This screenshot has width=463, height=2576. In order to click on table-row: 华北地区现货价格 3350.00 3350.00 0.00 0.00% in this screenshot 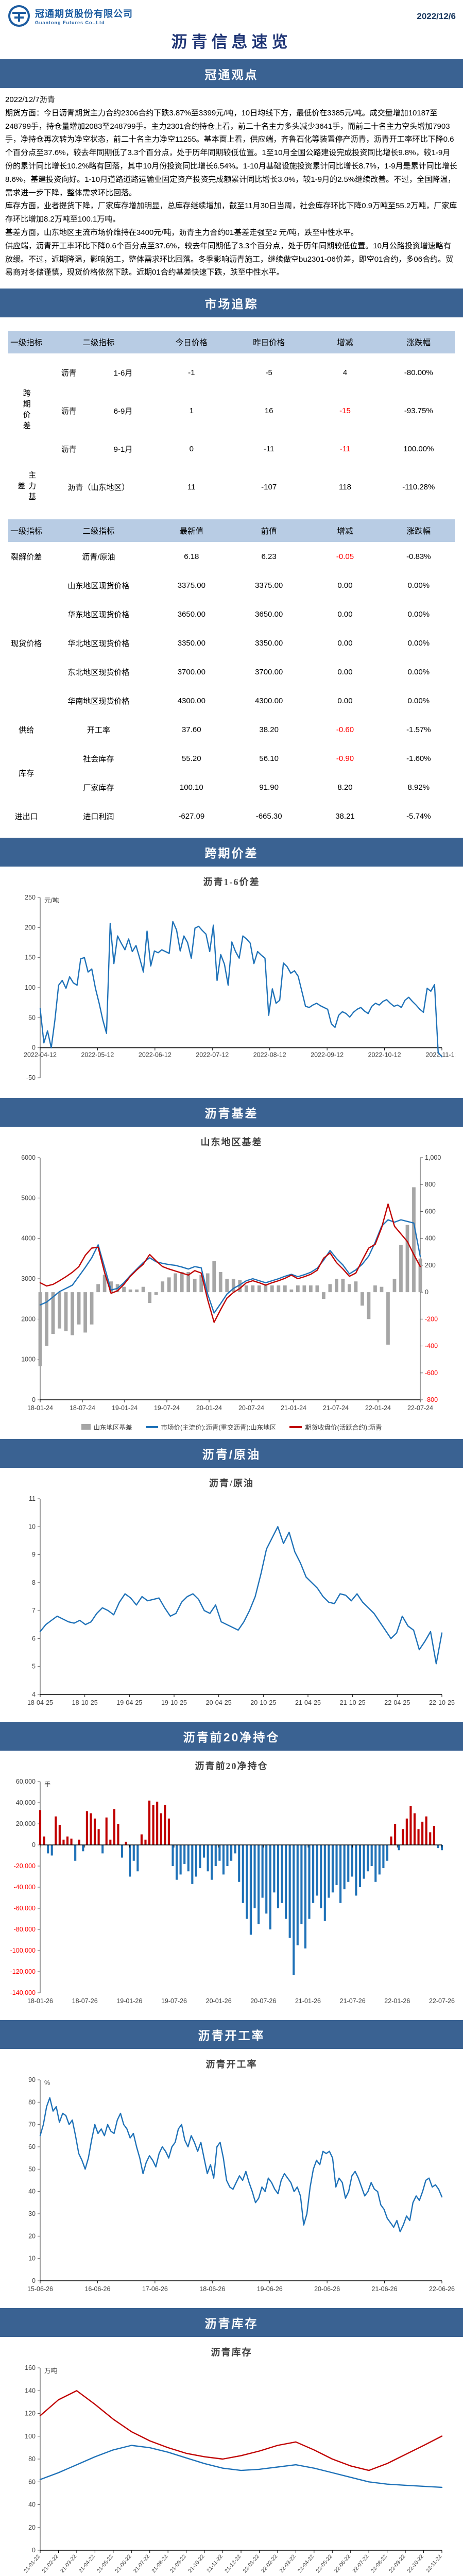, I will do `click(232, 643)`.